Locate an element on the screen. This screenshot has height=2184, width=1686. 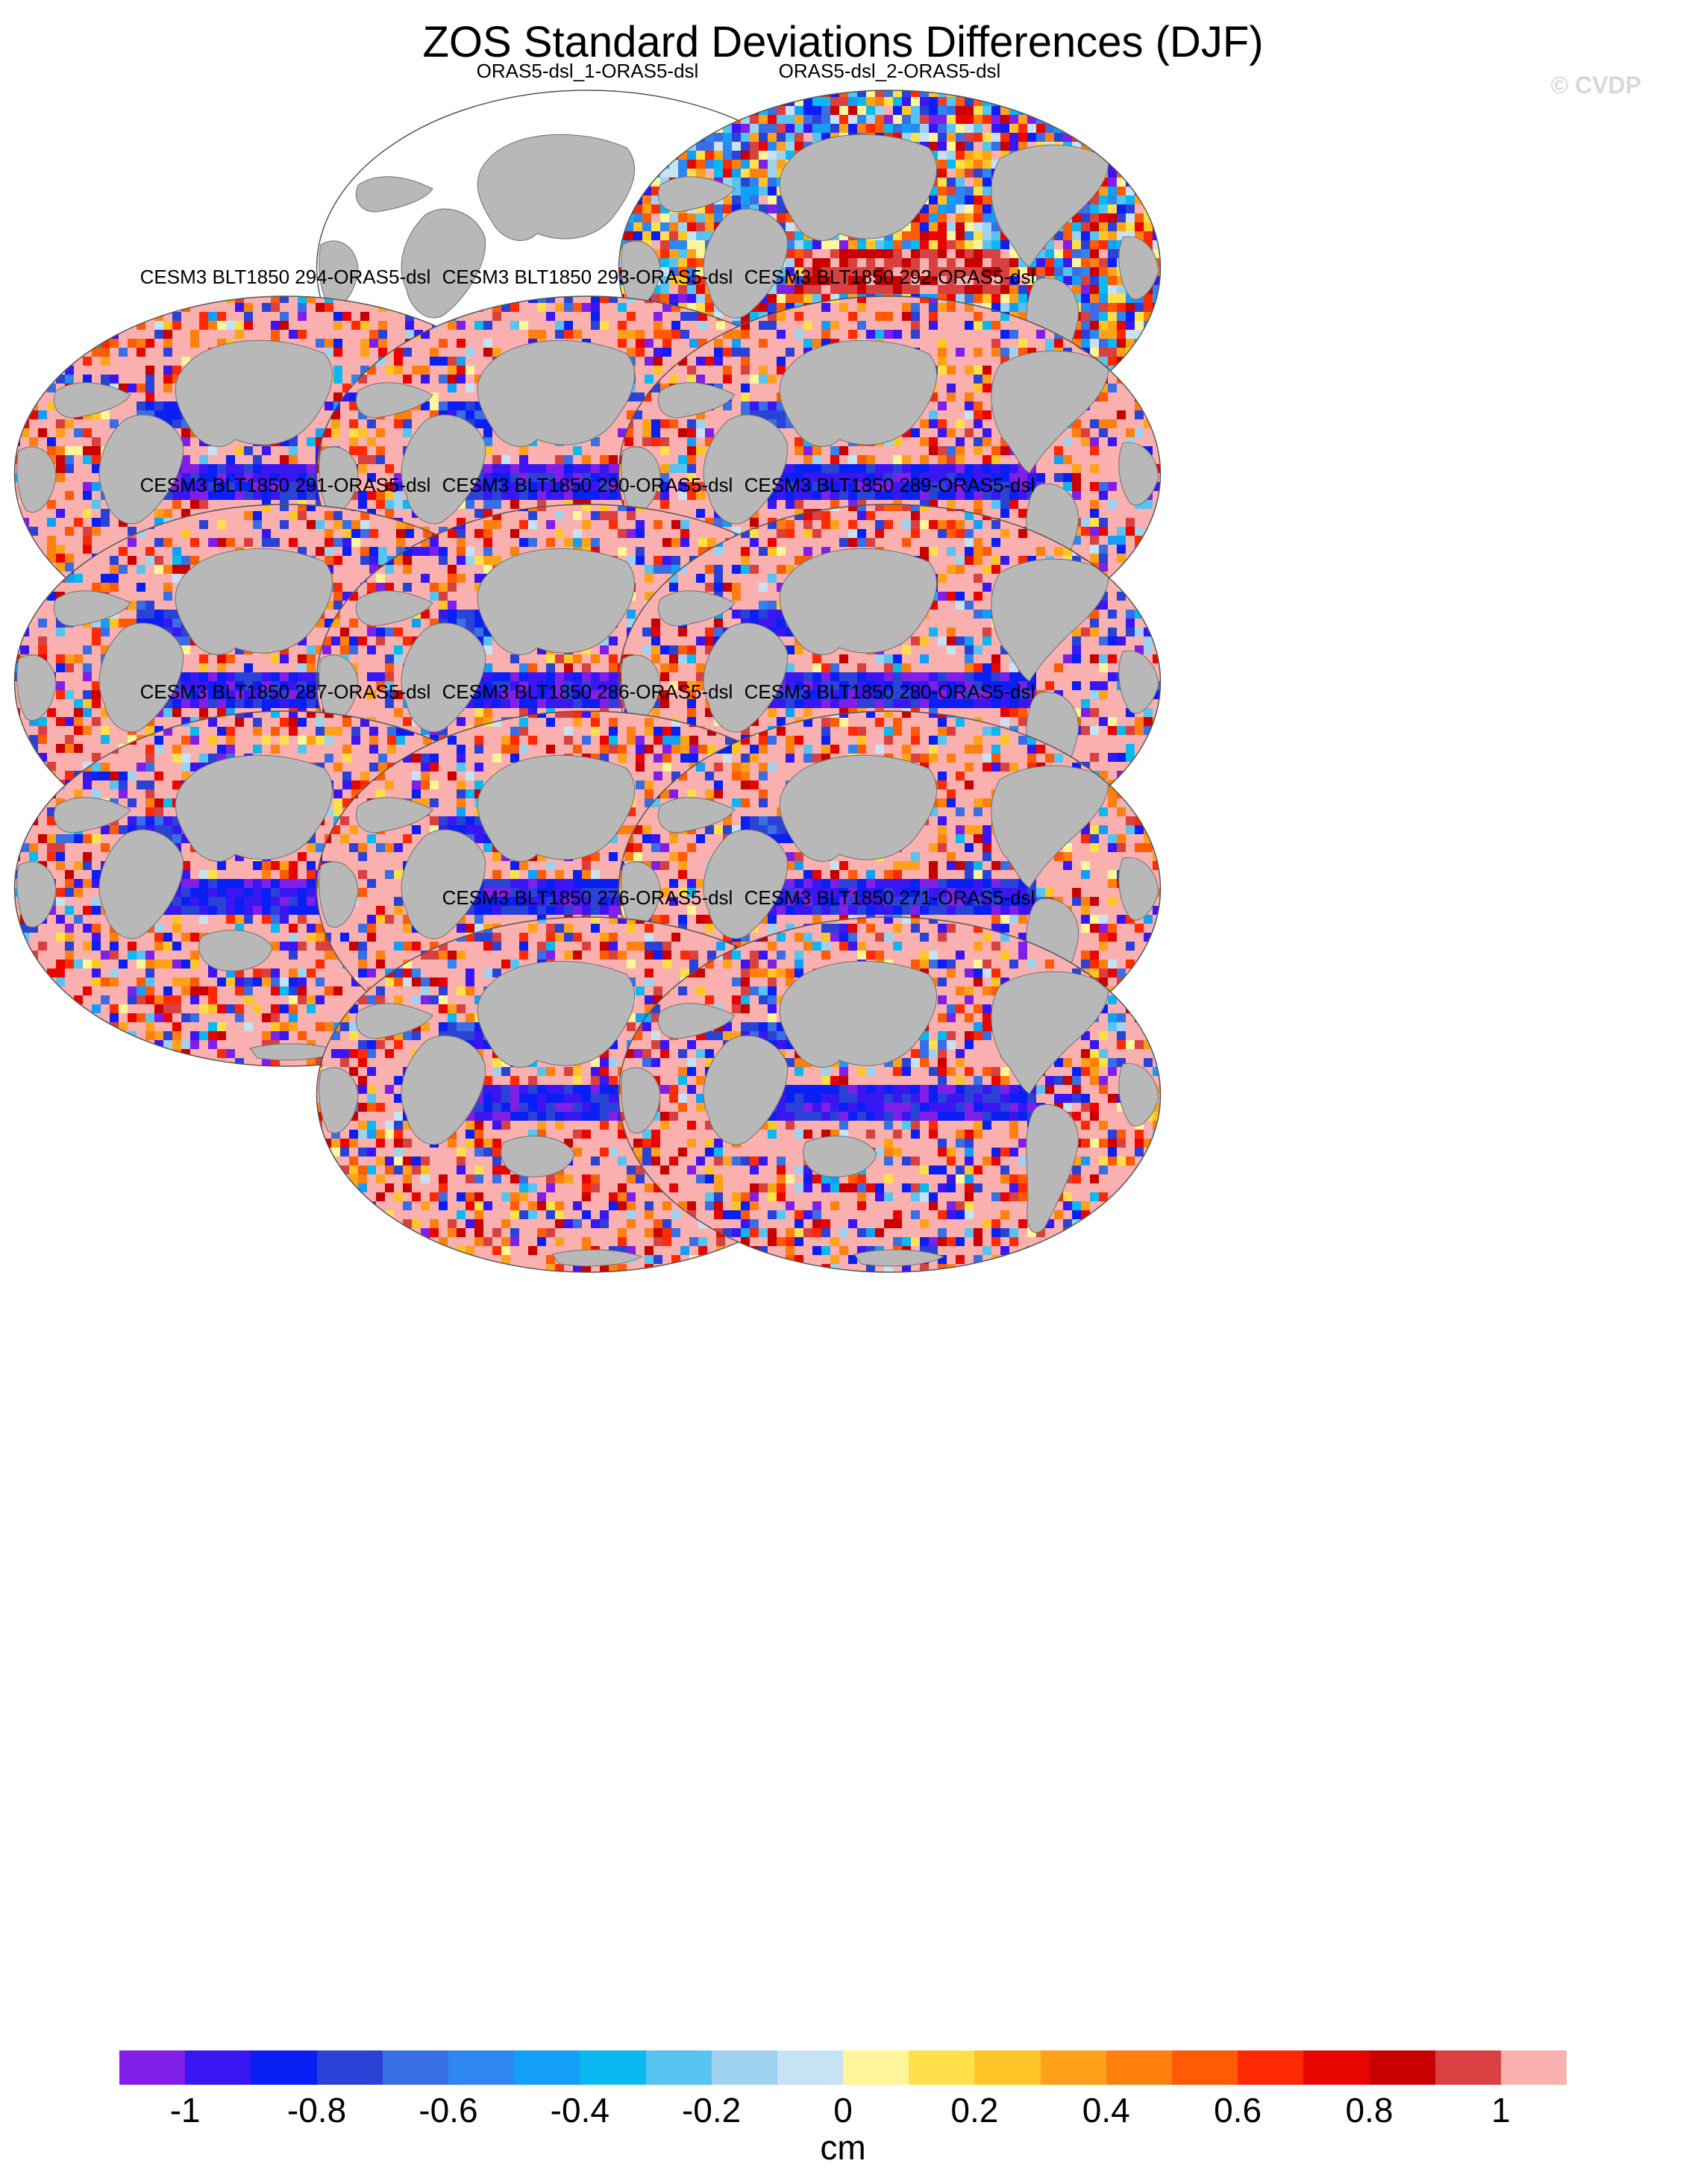
colorbar-tick-label: 1 is located at coordinates (1501, 2110).